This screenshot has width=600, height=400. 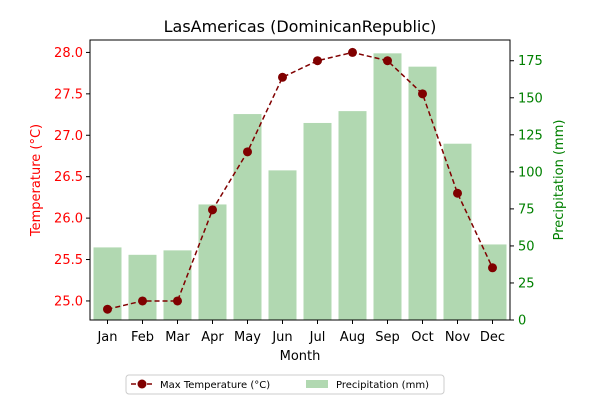 I want to click on y-axis-left: 25.0 25.5 26.0 26.5 27.0 27.5 28.0, so click(x=72, y=177).